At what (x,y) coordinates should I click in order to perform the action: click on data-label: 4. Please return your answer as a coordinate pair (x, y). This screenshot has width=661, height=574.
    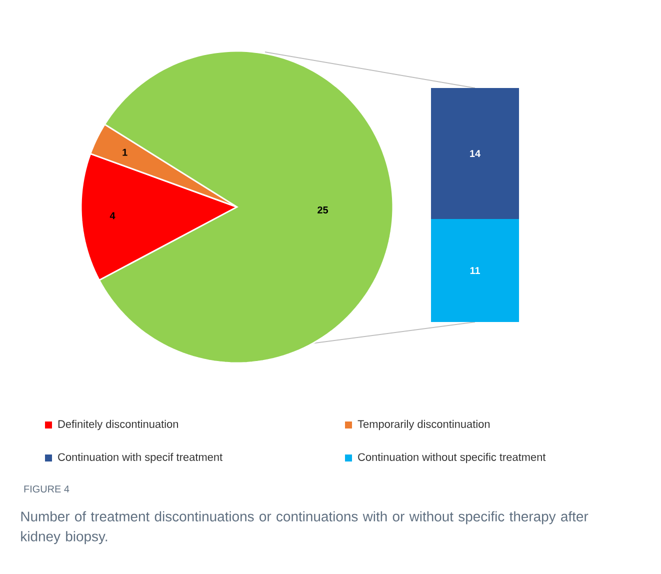
    Looking at the image, I should click on (113, 216).